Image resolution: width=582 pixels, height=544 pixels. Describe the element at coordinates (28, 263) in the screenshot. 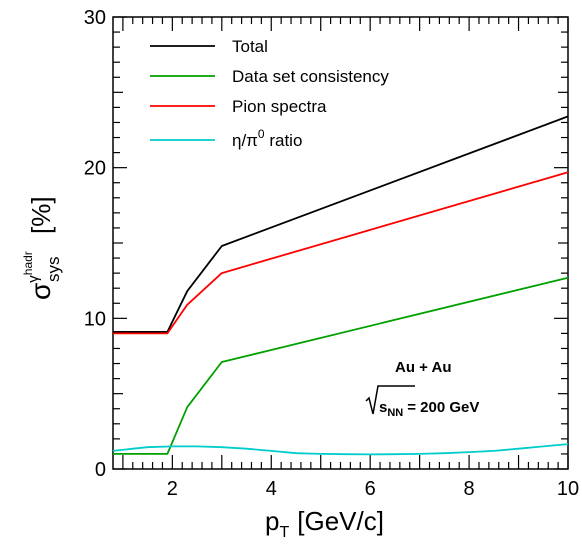

I see `y-axis-hadr-superscript: hadr` at that location.